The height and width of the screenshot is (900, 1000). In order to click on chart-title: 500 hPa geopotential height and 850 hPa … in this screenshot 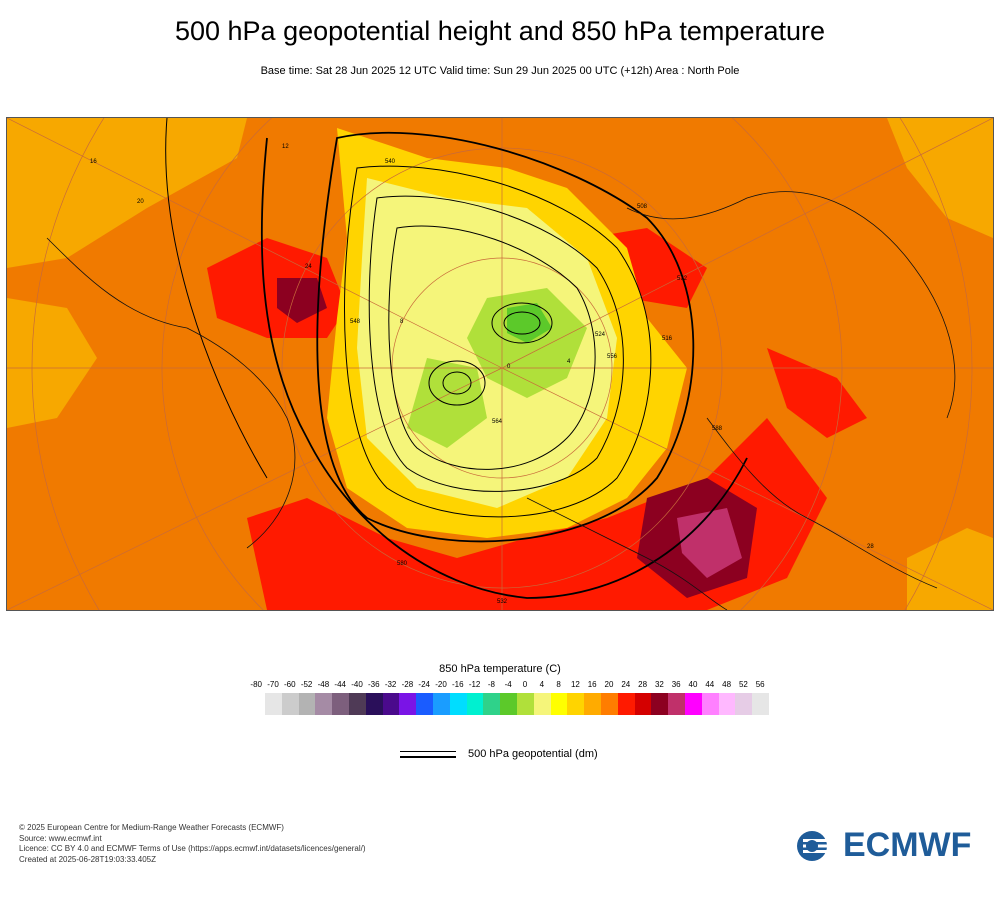, I will do `click(499, 31)`.